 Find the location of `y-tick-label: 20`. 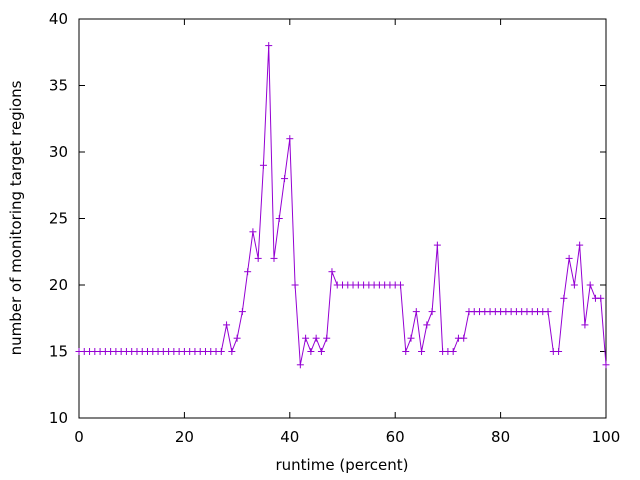

y-tick-label: 20 is located at coordinates (58, 285).